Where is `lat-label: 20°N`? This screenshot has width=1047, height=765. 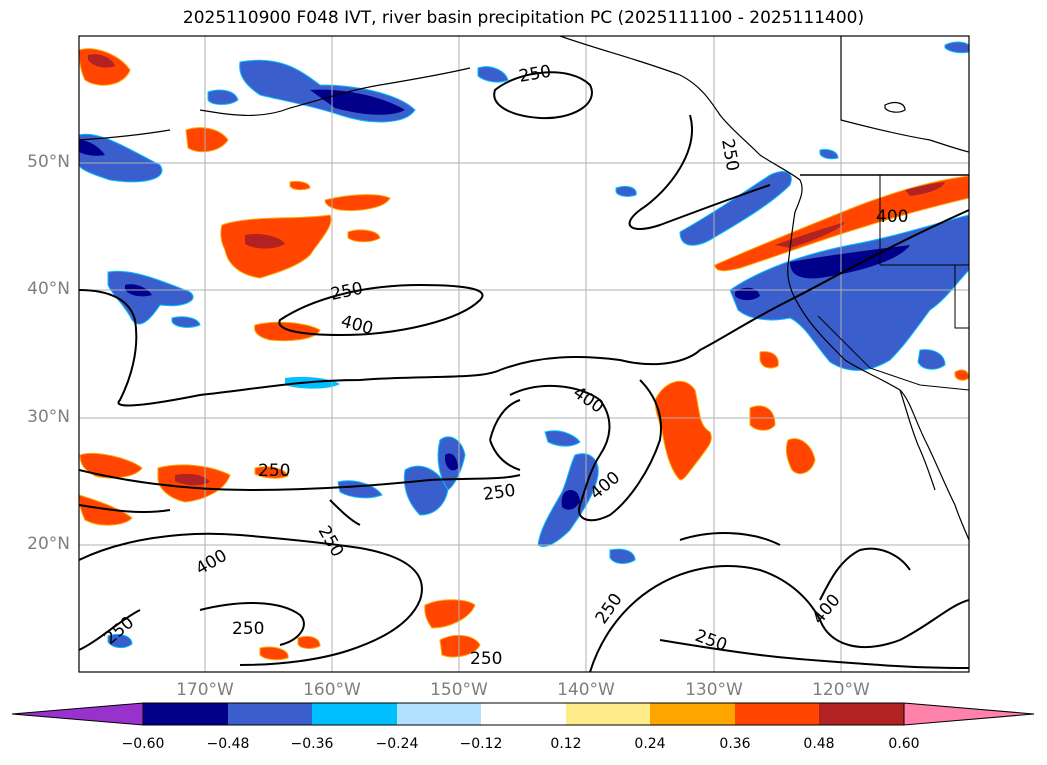 lat-label: 20°N is located at coordinates (48, 544).